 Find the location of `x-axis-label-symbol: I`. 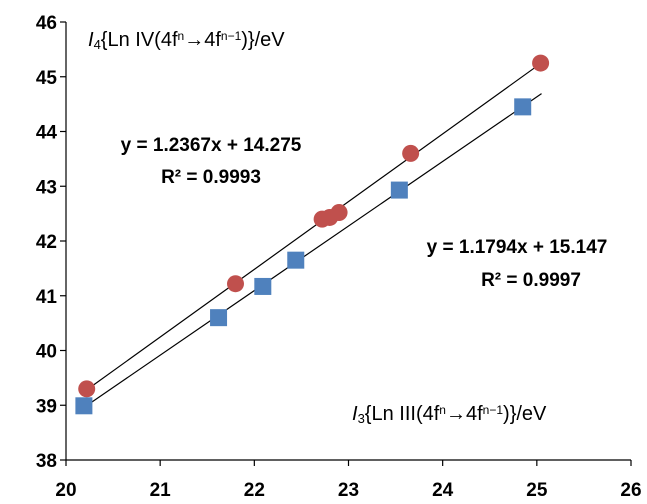

x-axis-label-symbol: I is located at coordinates (355, 414).